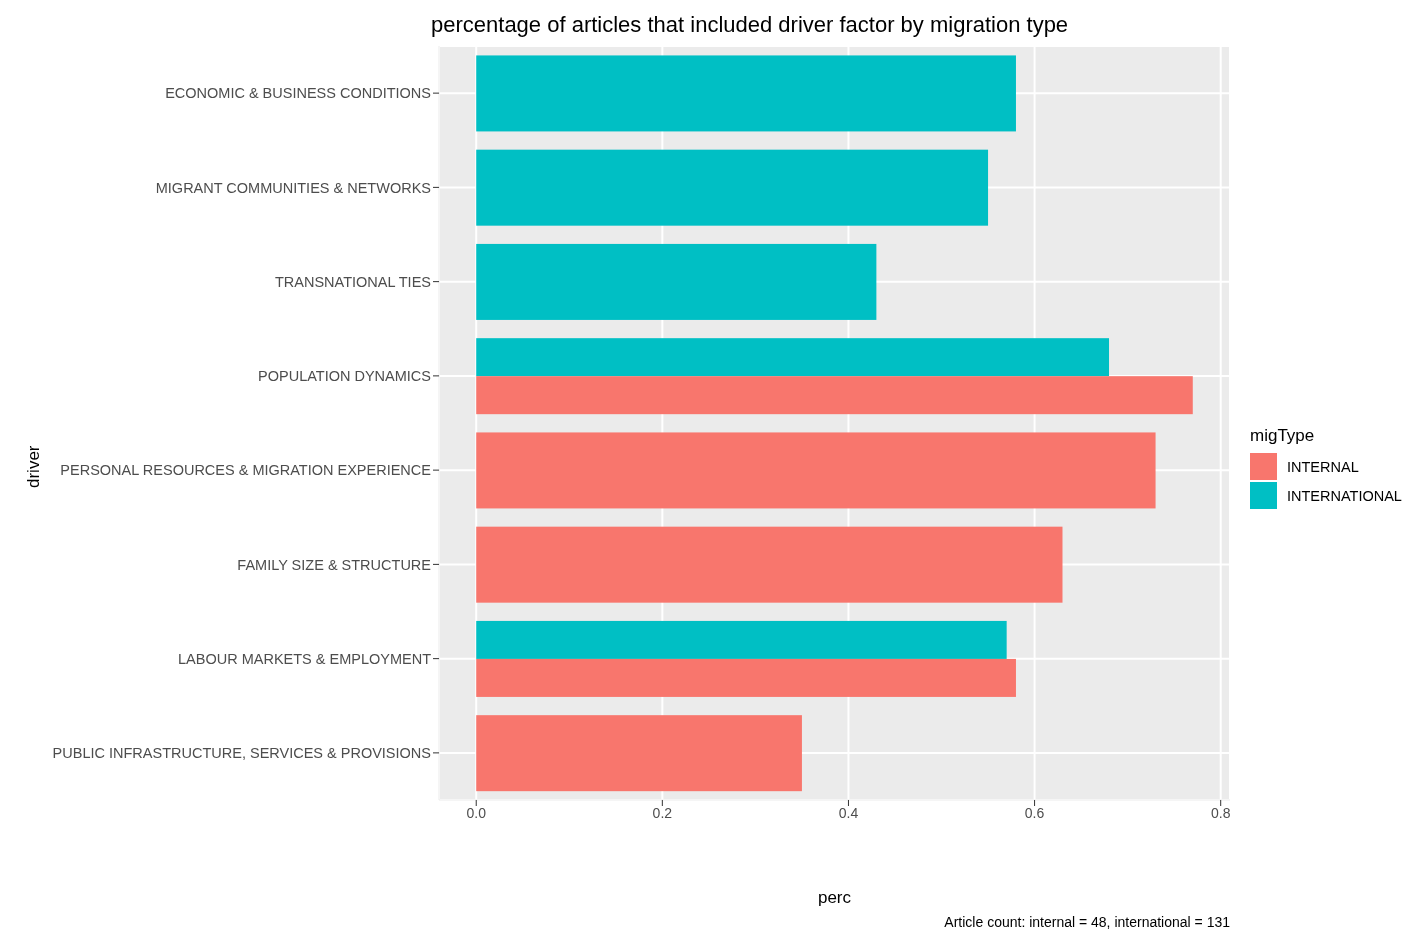  Describe the element at coordinates (344, 376) in the screenshot. I see `y-tick-label: POPULATION DYNAMICS` at that location.